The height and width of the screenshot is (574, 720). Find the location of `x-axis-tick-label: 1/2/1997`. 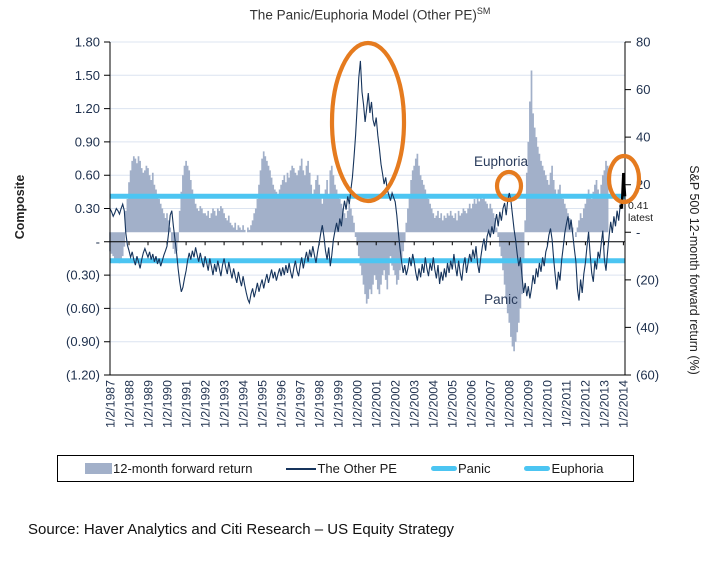

x-axis-tick-label: 1/2/1997 is located at coordinates (301, 404).